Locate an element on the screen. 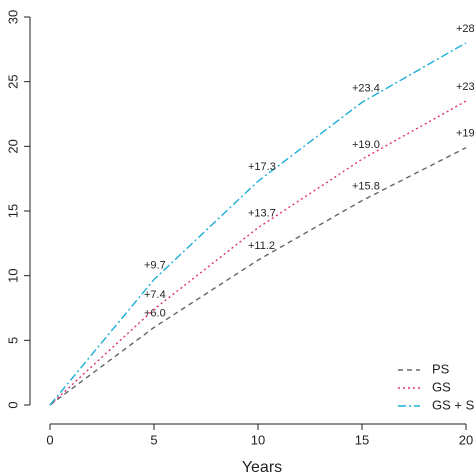  x-tick-label: 15 is located at coordinates (362, 439).